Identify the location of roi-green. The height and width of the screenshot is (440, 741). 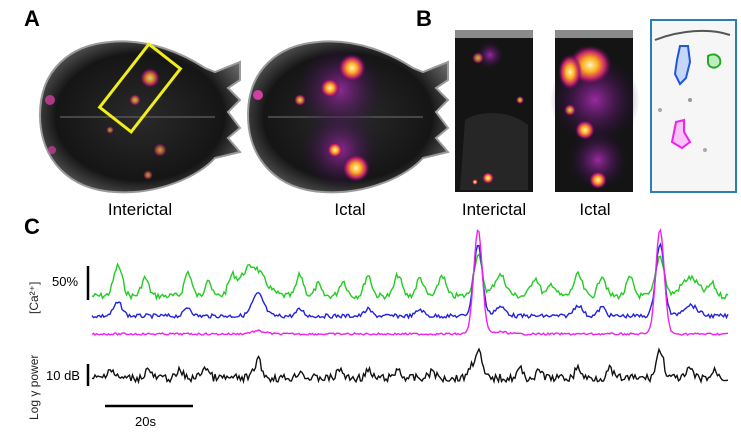
(714, 61).